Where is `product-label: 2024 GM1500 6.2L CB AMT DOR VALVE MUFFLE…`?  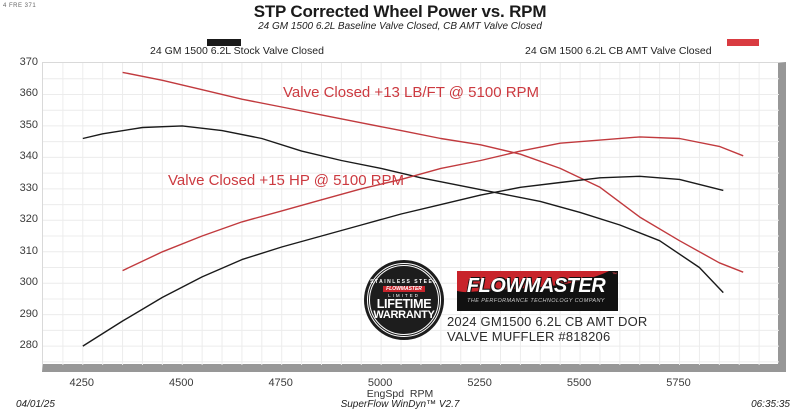
product-label: 2024 GM1500 6.2L CB AMT DOR VALVE MUFFLE… is located at coordinates (547, 329).